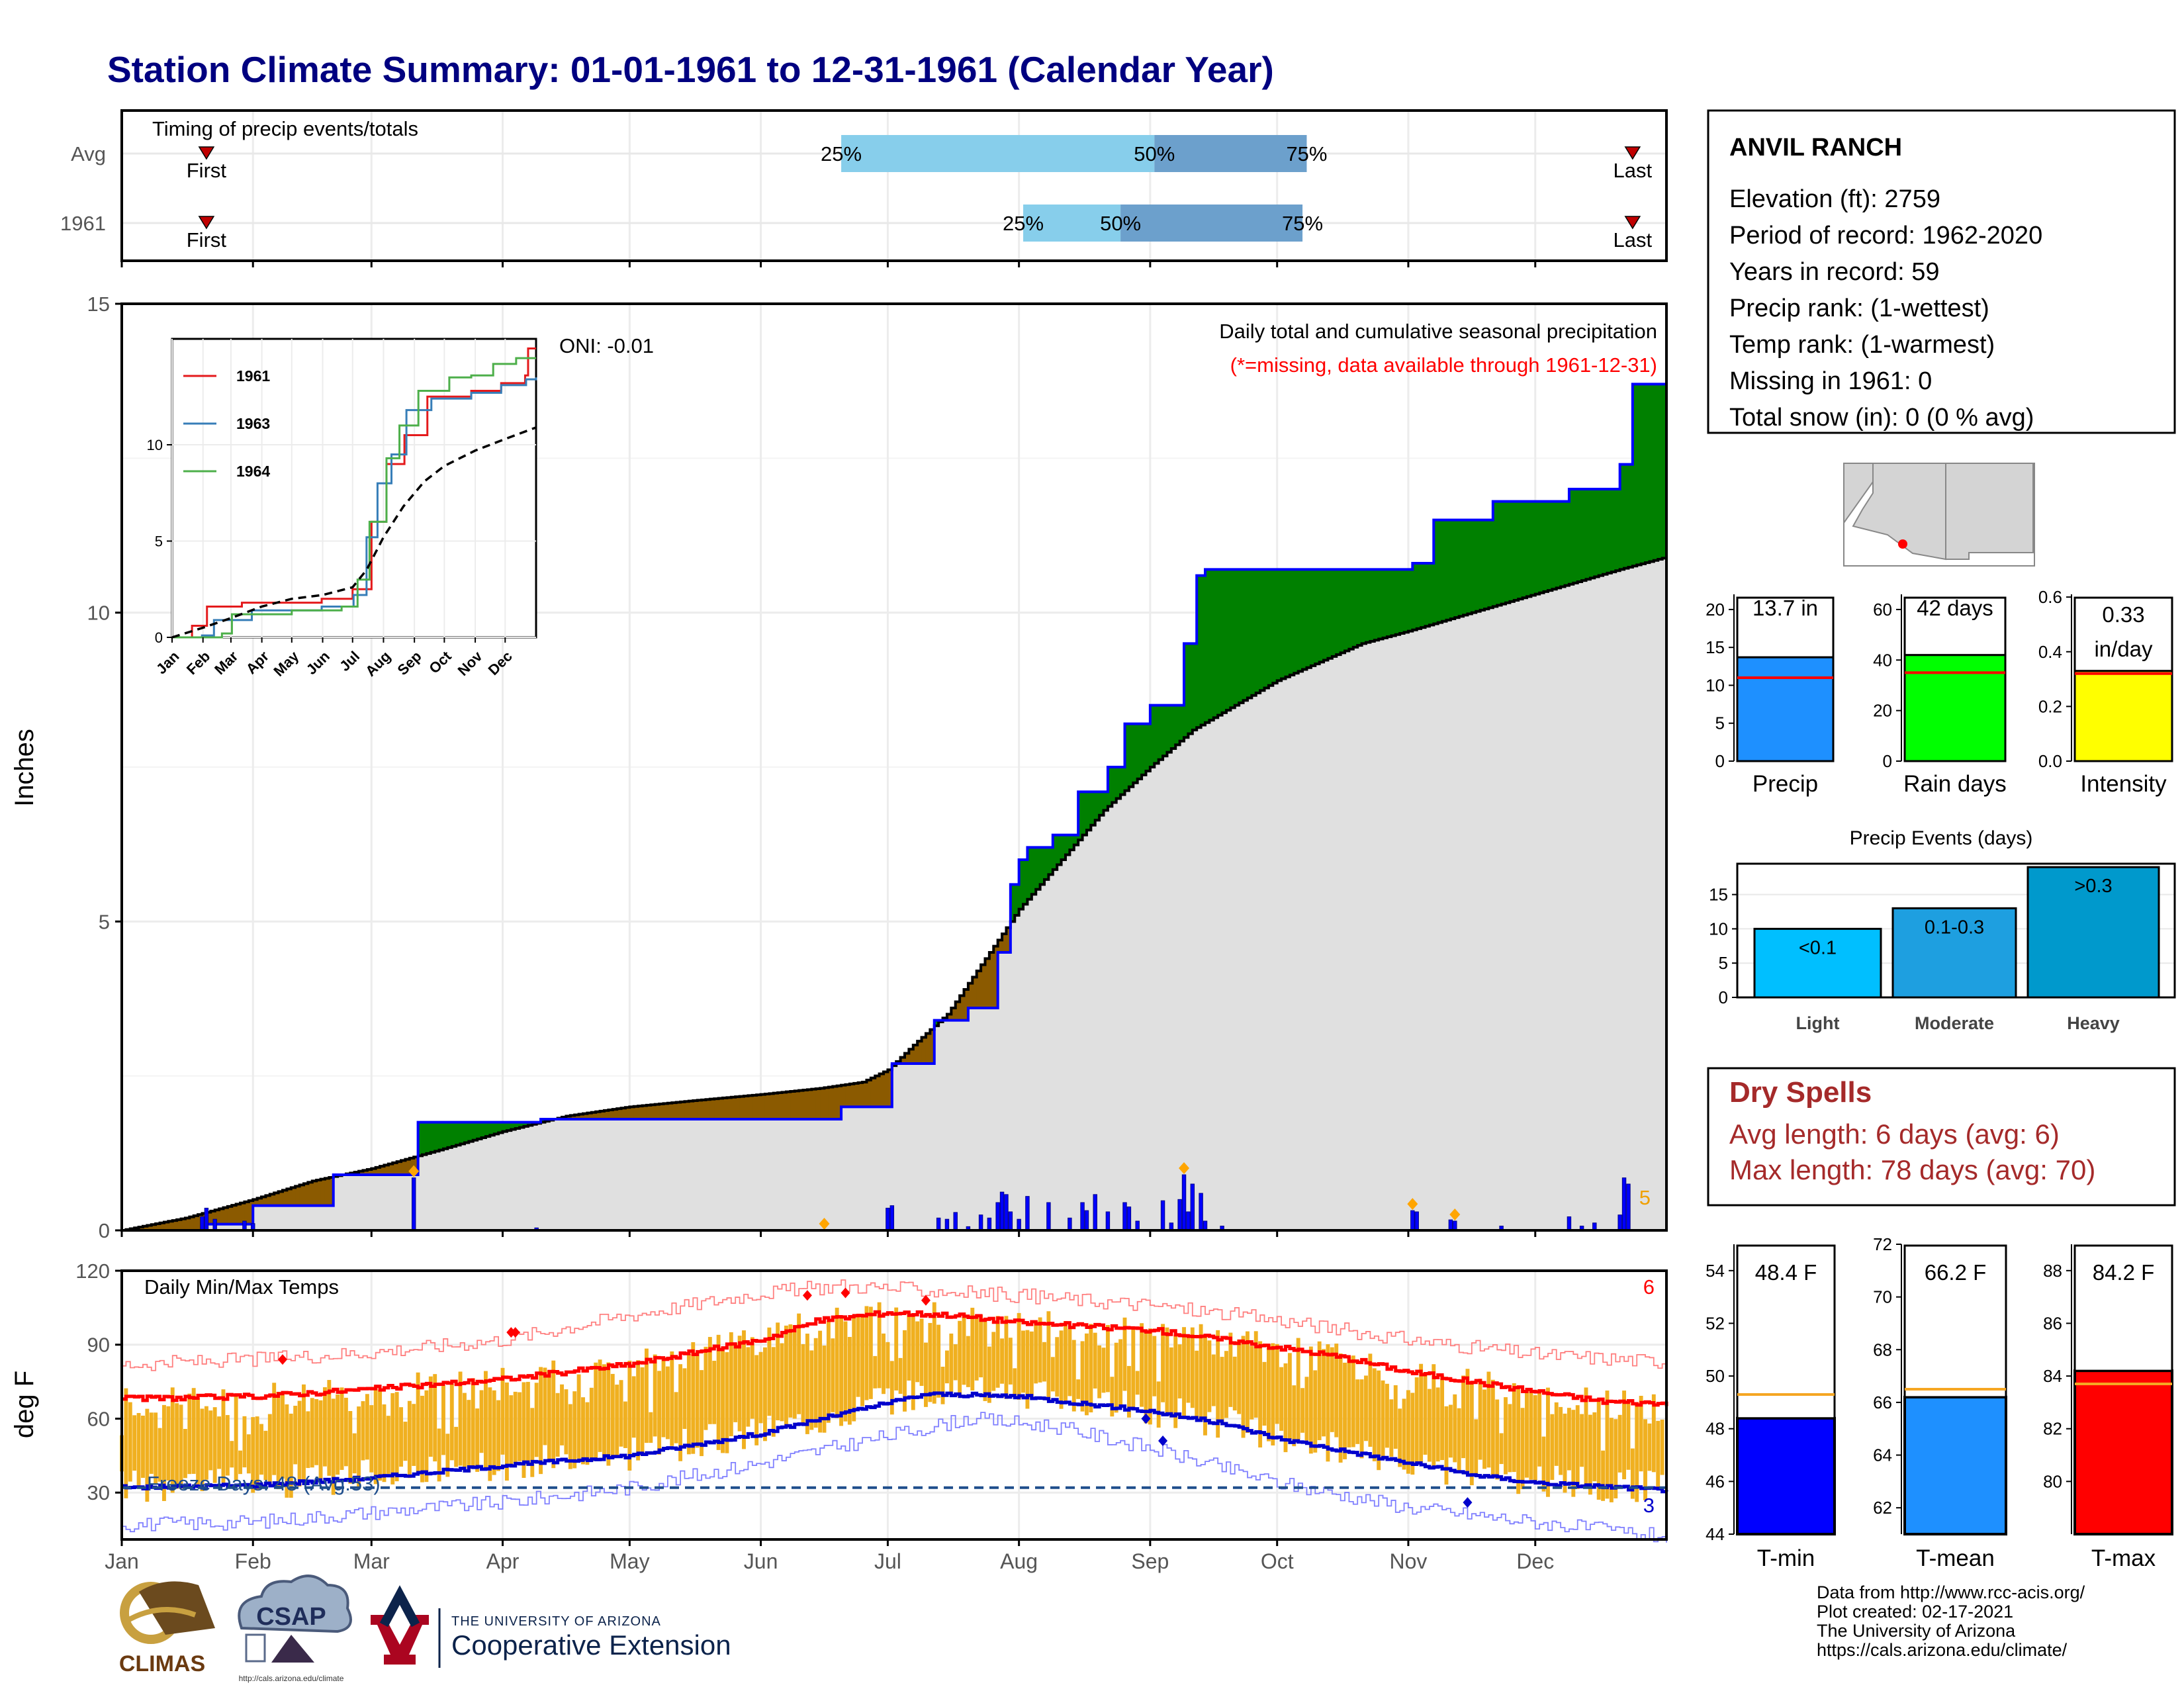 The image size is (2184, 1691). What do you see at coordinates (1785, 608) in the screenshot?
I see `summary-value-label: 13.7 in` at bounding box center [1785, 608].